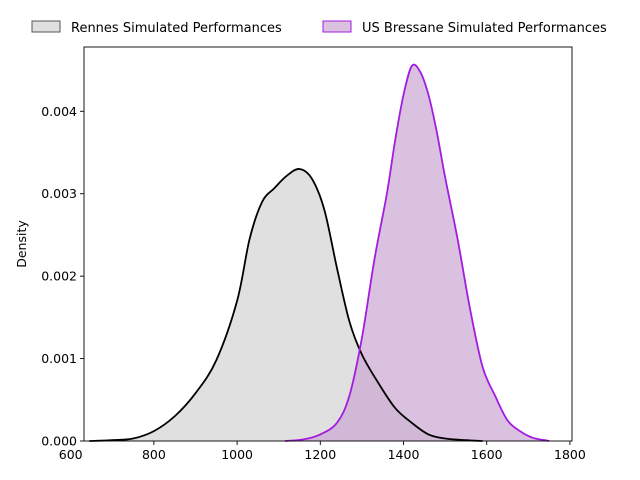 The height and width of the screenshot is (480, 640). I want to click on legend-label-0: Rennes Simulated Performances, so click(176, 28).